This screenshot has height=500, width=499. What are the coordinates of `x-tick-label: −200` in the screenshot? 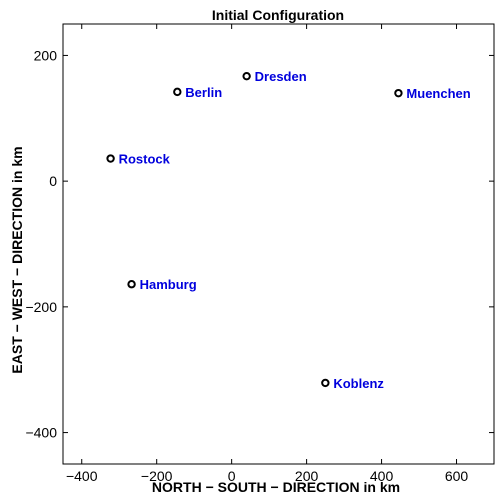 It's located at (157, 476).